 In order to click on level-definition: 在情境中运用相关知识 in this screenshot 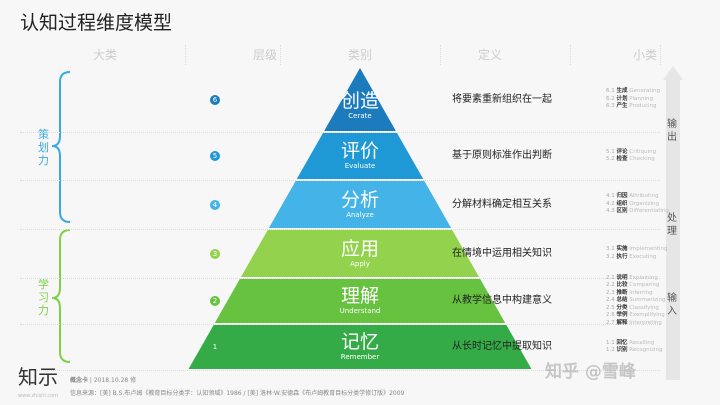, I will do `click(502, 253)`.